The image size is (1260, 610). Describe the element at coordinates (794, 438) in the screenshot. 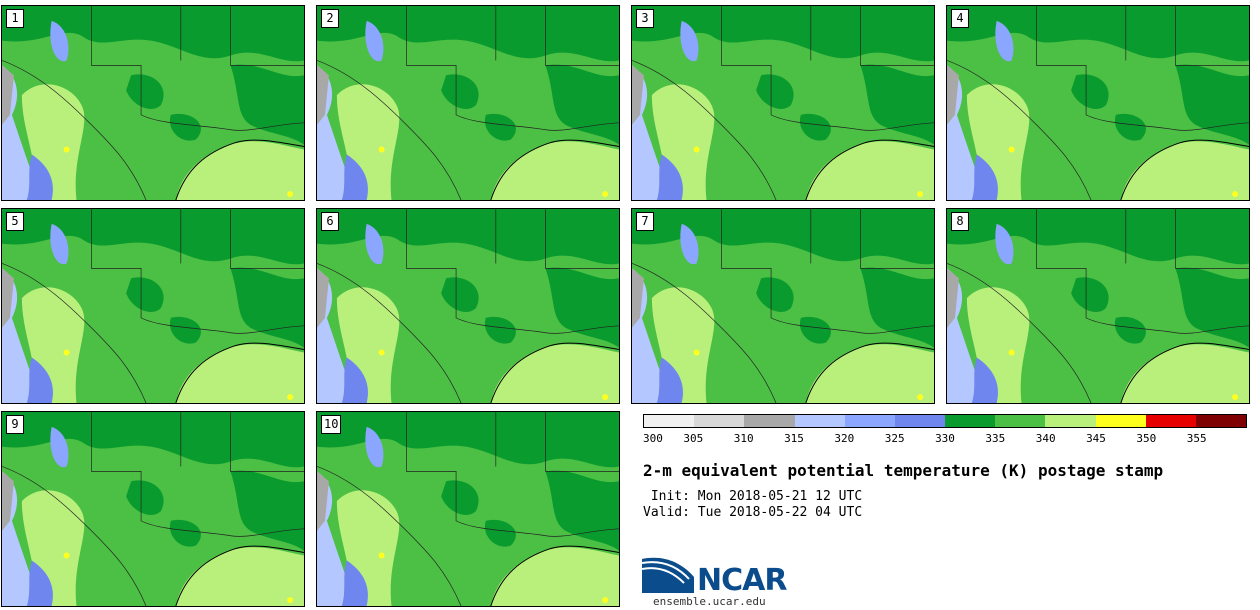

I see `colorbar-tick-label: 315` at that location.